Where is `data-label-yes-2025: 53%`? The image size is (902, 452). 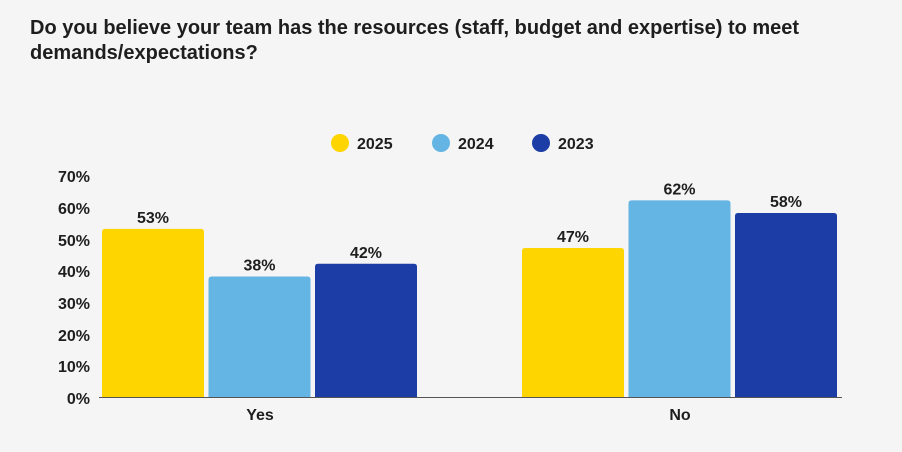
data-label-yes-2025: 53% is located at coordinates (153, 218).